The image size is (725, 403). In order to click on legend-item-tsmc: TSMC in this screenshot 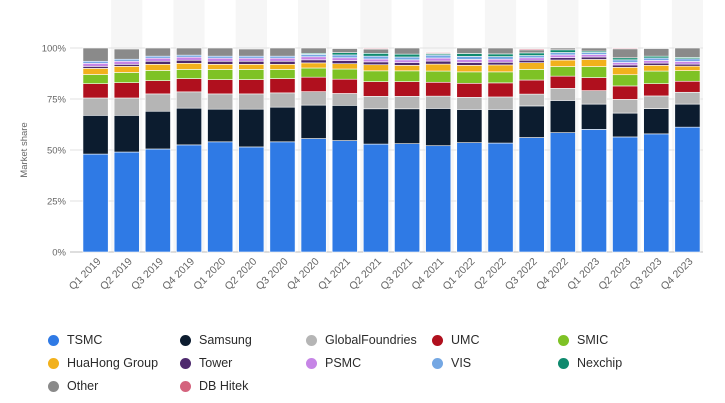, I will do `click(114, 340)`.